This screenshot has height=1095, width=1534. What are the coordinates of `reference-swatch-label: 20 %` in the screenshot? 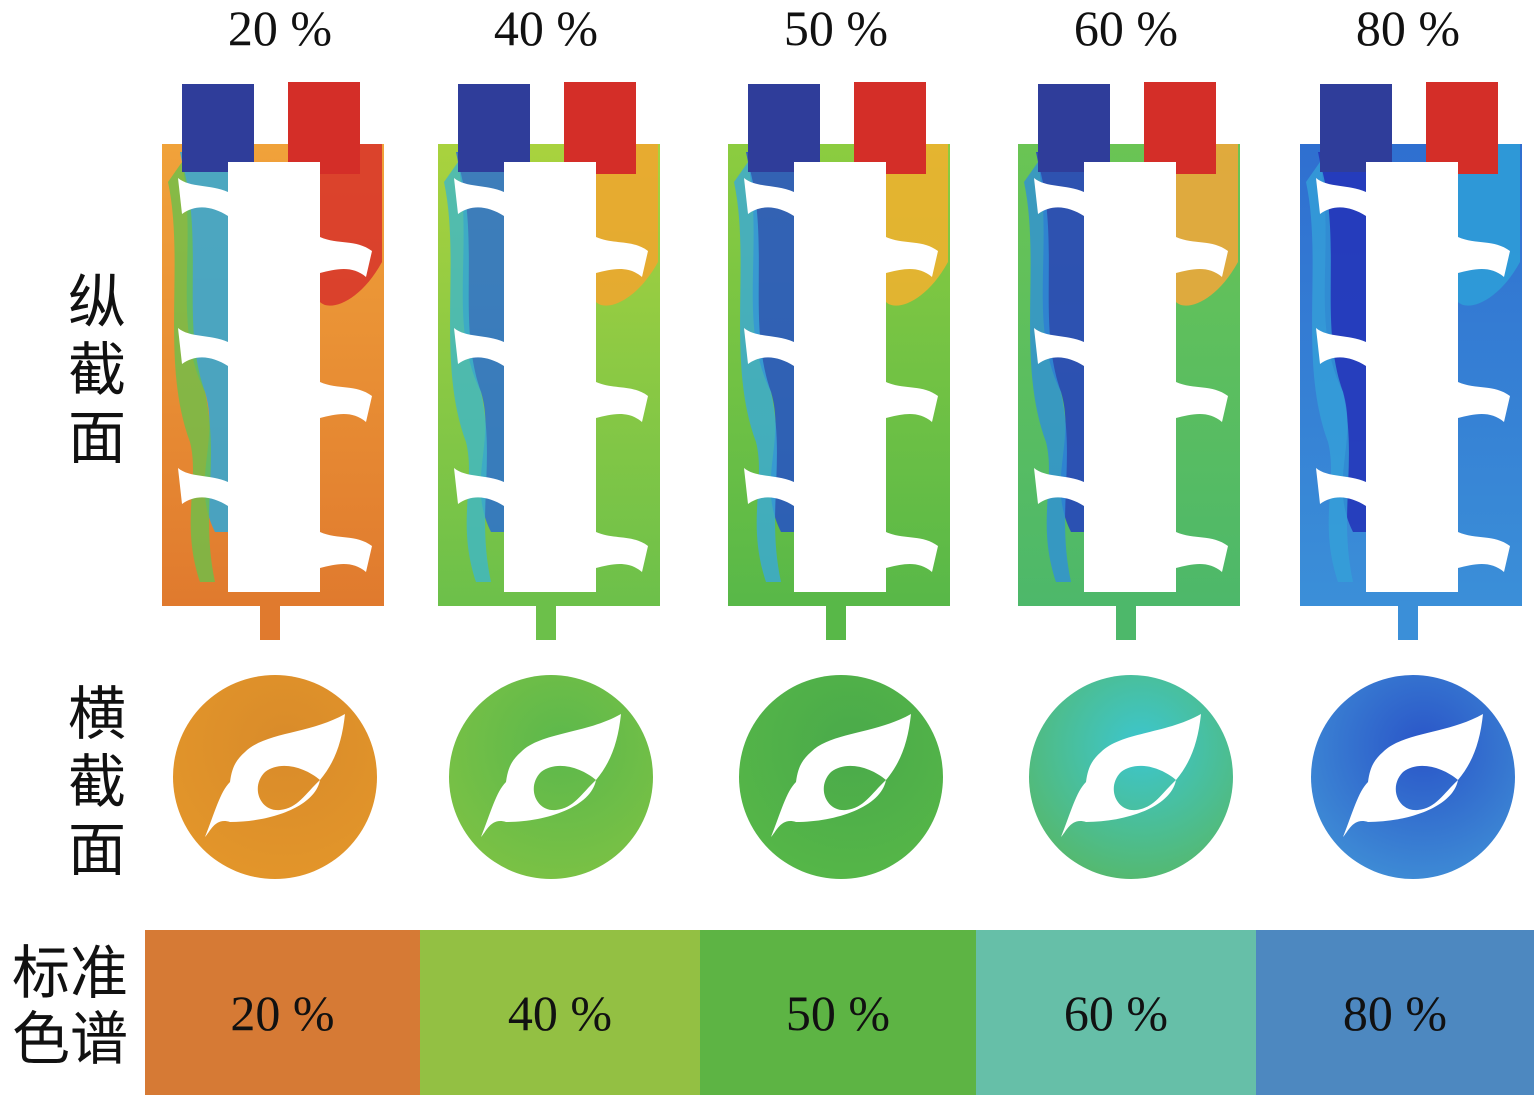 It's located at (282, 1012).